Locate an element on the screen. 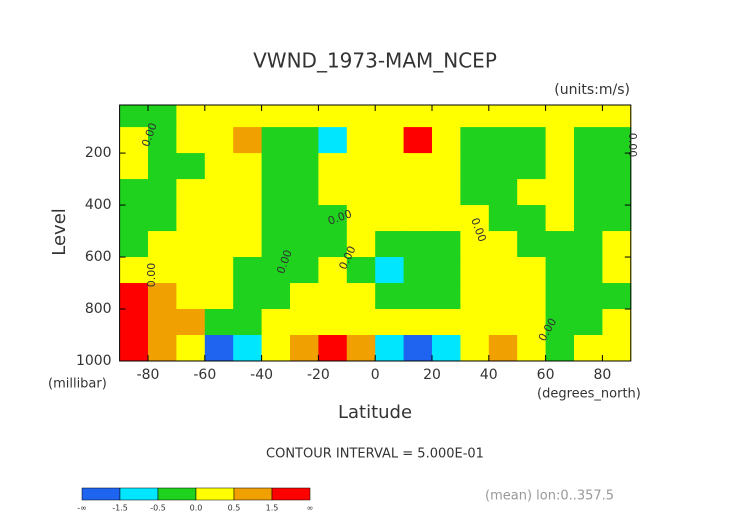 This screenshot has height=532, width=752. chart-title: VWND_1973-MAM_NCEP is located at coordinates (375, 61).